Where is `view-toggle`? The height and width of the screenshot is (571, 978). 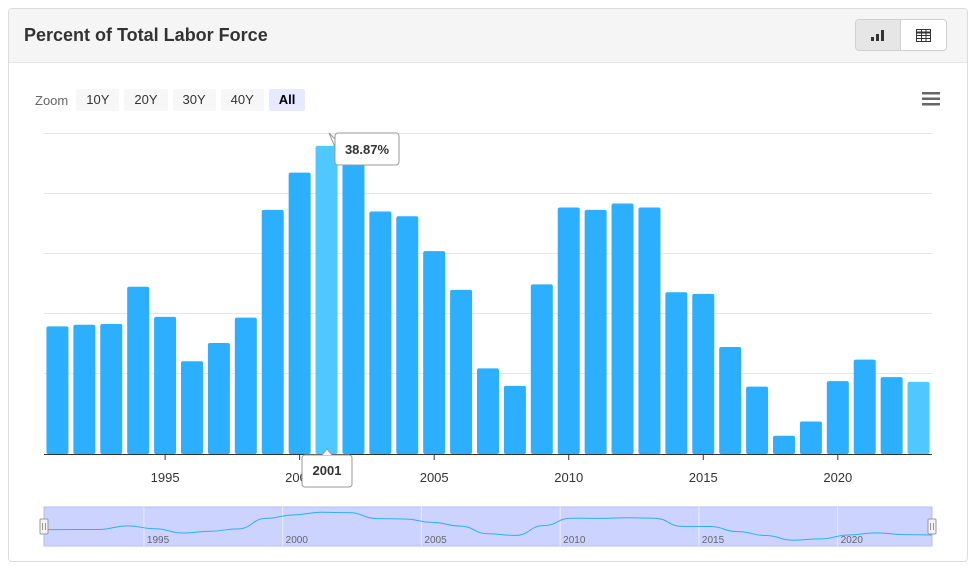
view-toggle is located at coordinates (901, 35).